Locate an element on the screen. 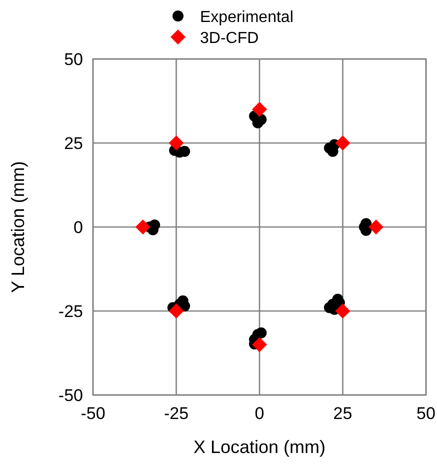  y-tick-label: 25 is located at coordinates (73, 143).